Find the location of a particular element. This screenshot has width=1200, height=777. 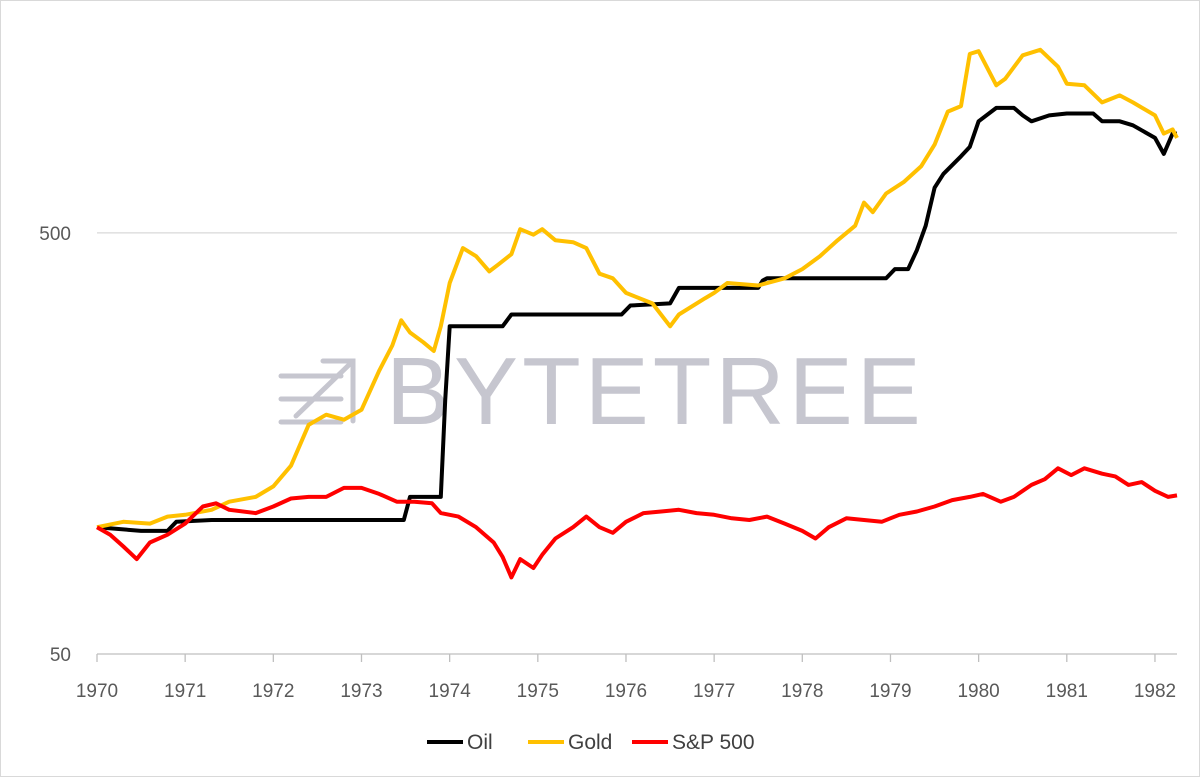

x-tick-label: 1979 is located at coordinates (890, 691).